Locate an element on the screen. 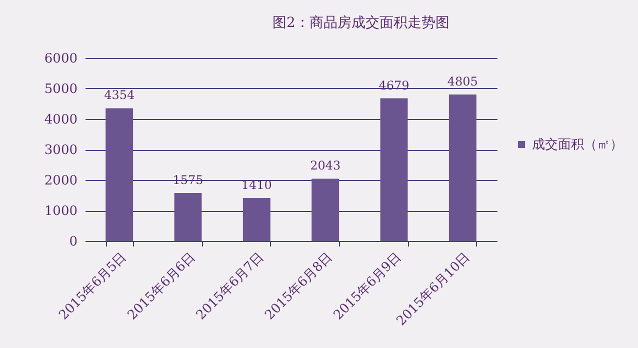 The image size is (638, 348). data-label: 2043 is located at coordinates (325, 165).